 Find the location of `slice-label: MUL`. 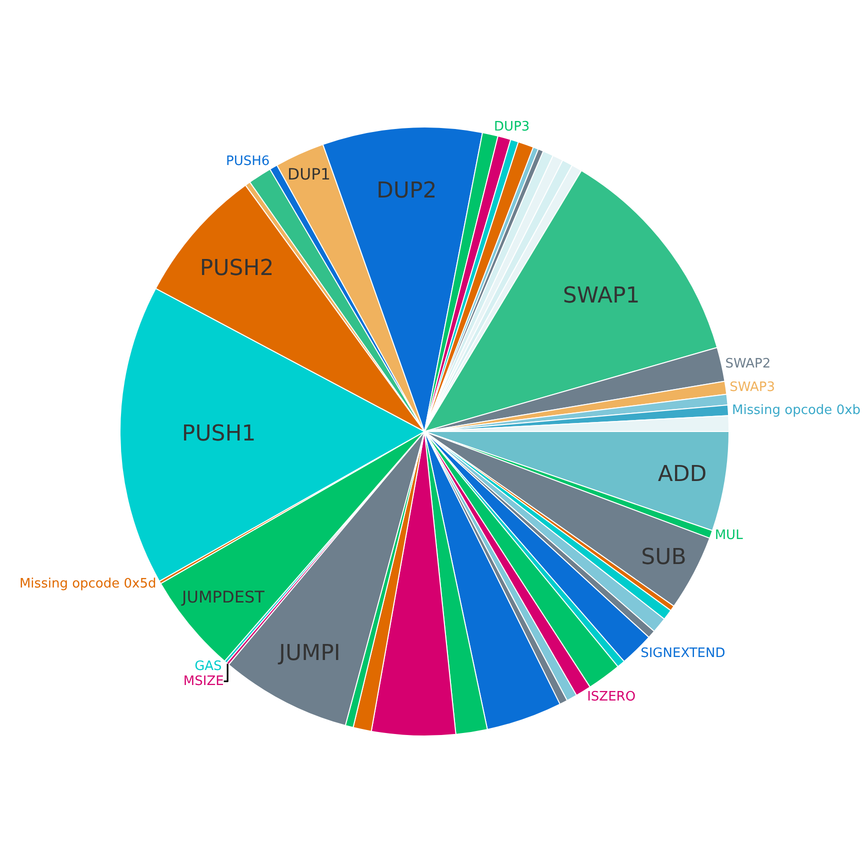

slice-label: MUL is located at coordinates (729, 535).